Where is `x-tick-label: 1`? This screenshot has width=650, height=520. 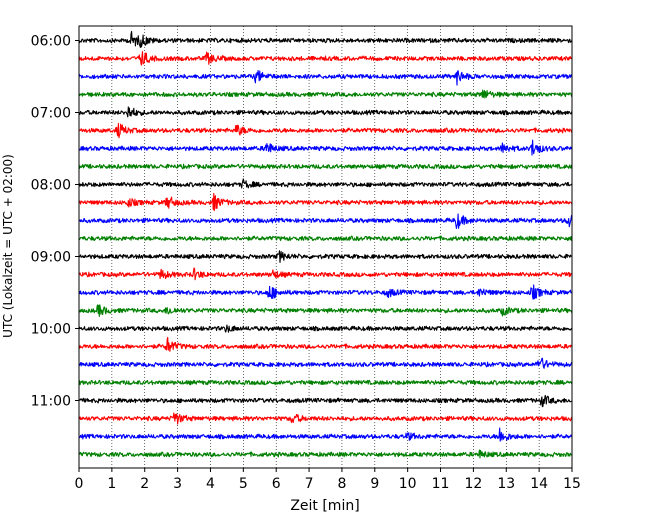
x-tick-label: 1 is located at coordinates (111, 484).